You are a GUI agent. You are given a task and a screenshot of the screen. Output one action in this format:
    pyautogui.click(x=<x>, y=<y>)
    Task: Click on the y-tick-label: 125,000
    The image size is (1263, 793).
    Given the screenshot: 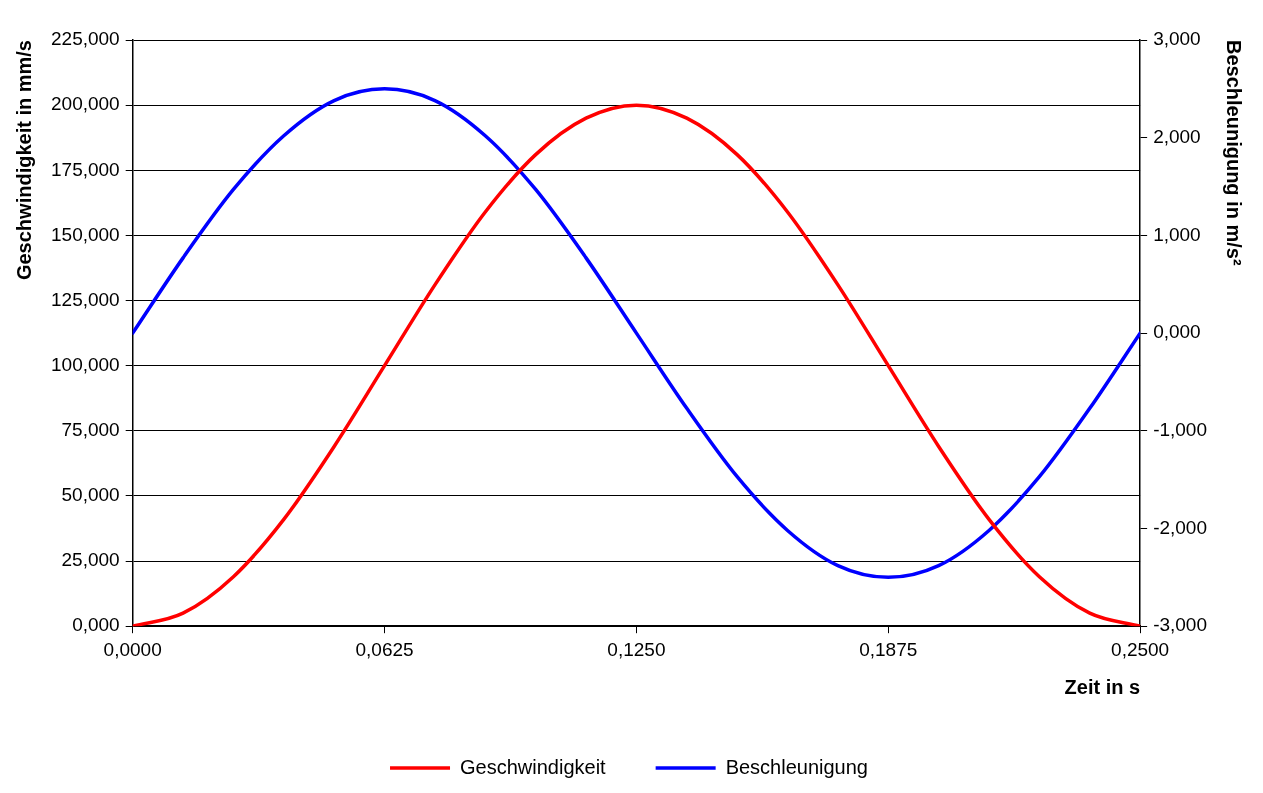 What is the action you would take?
    pyautogui.click(x=85, y=299)
    